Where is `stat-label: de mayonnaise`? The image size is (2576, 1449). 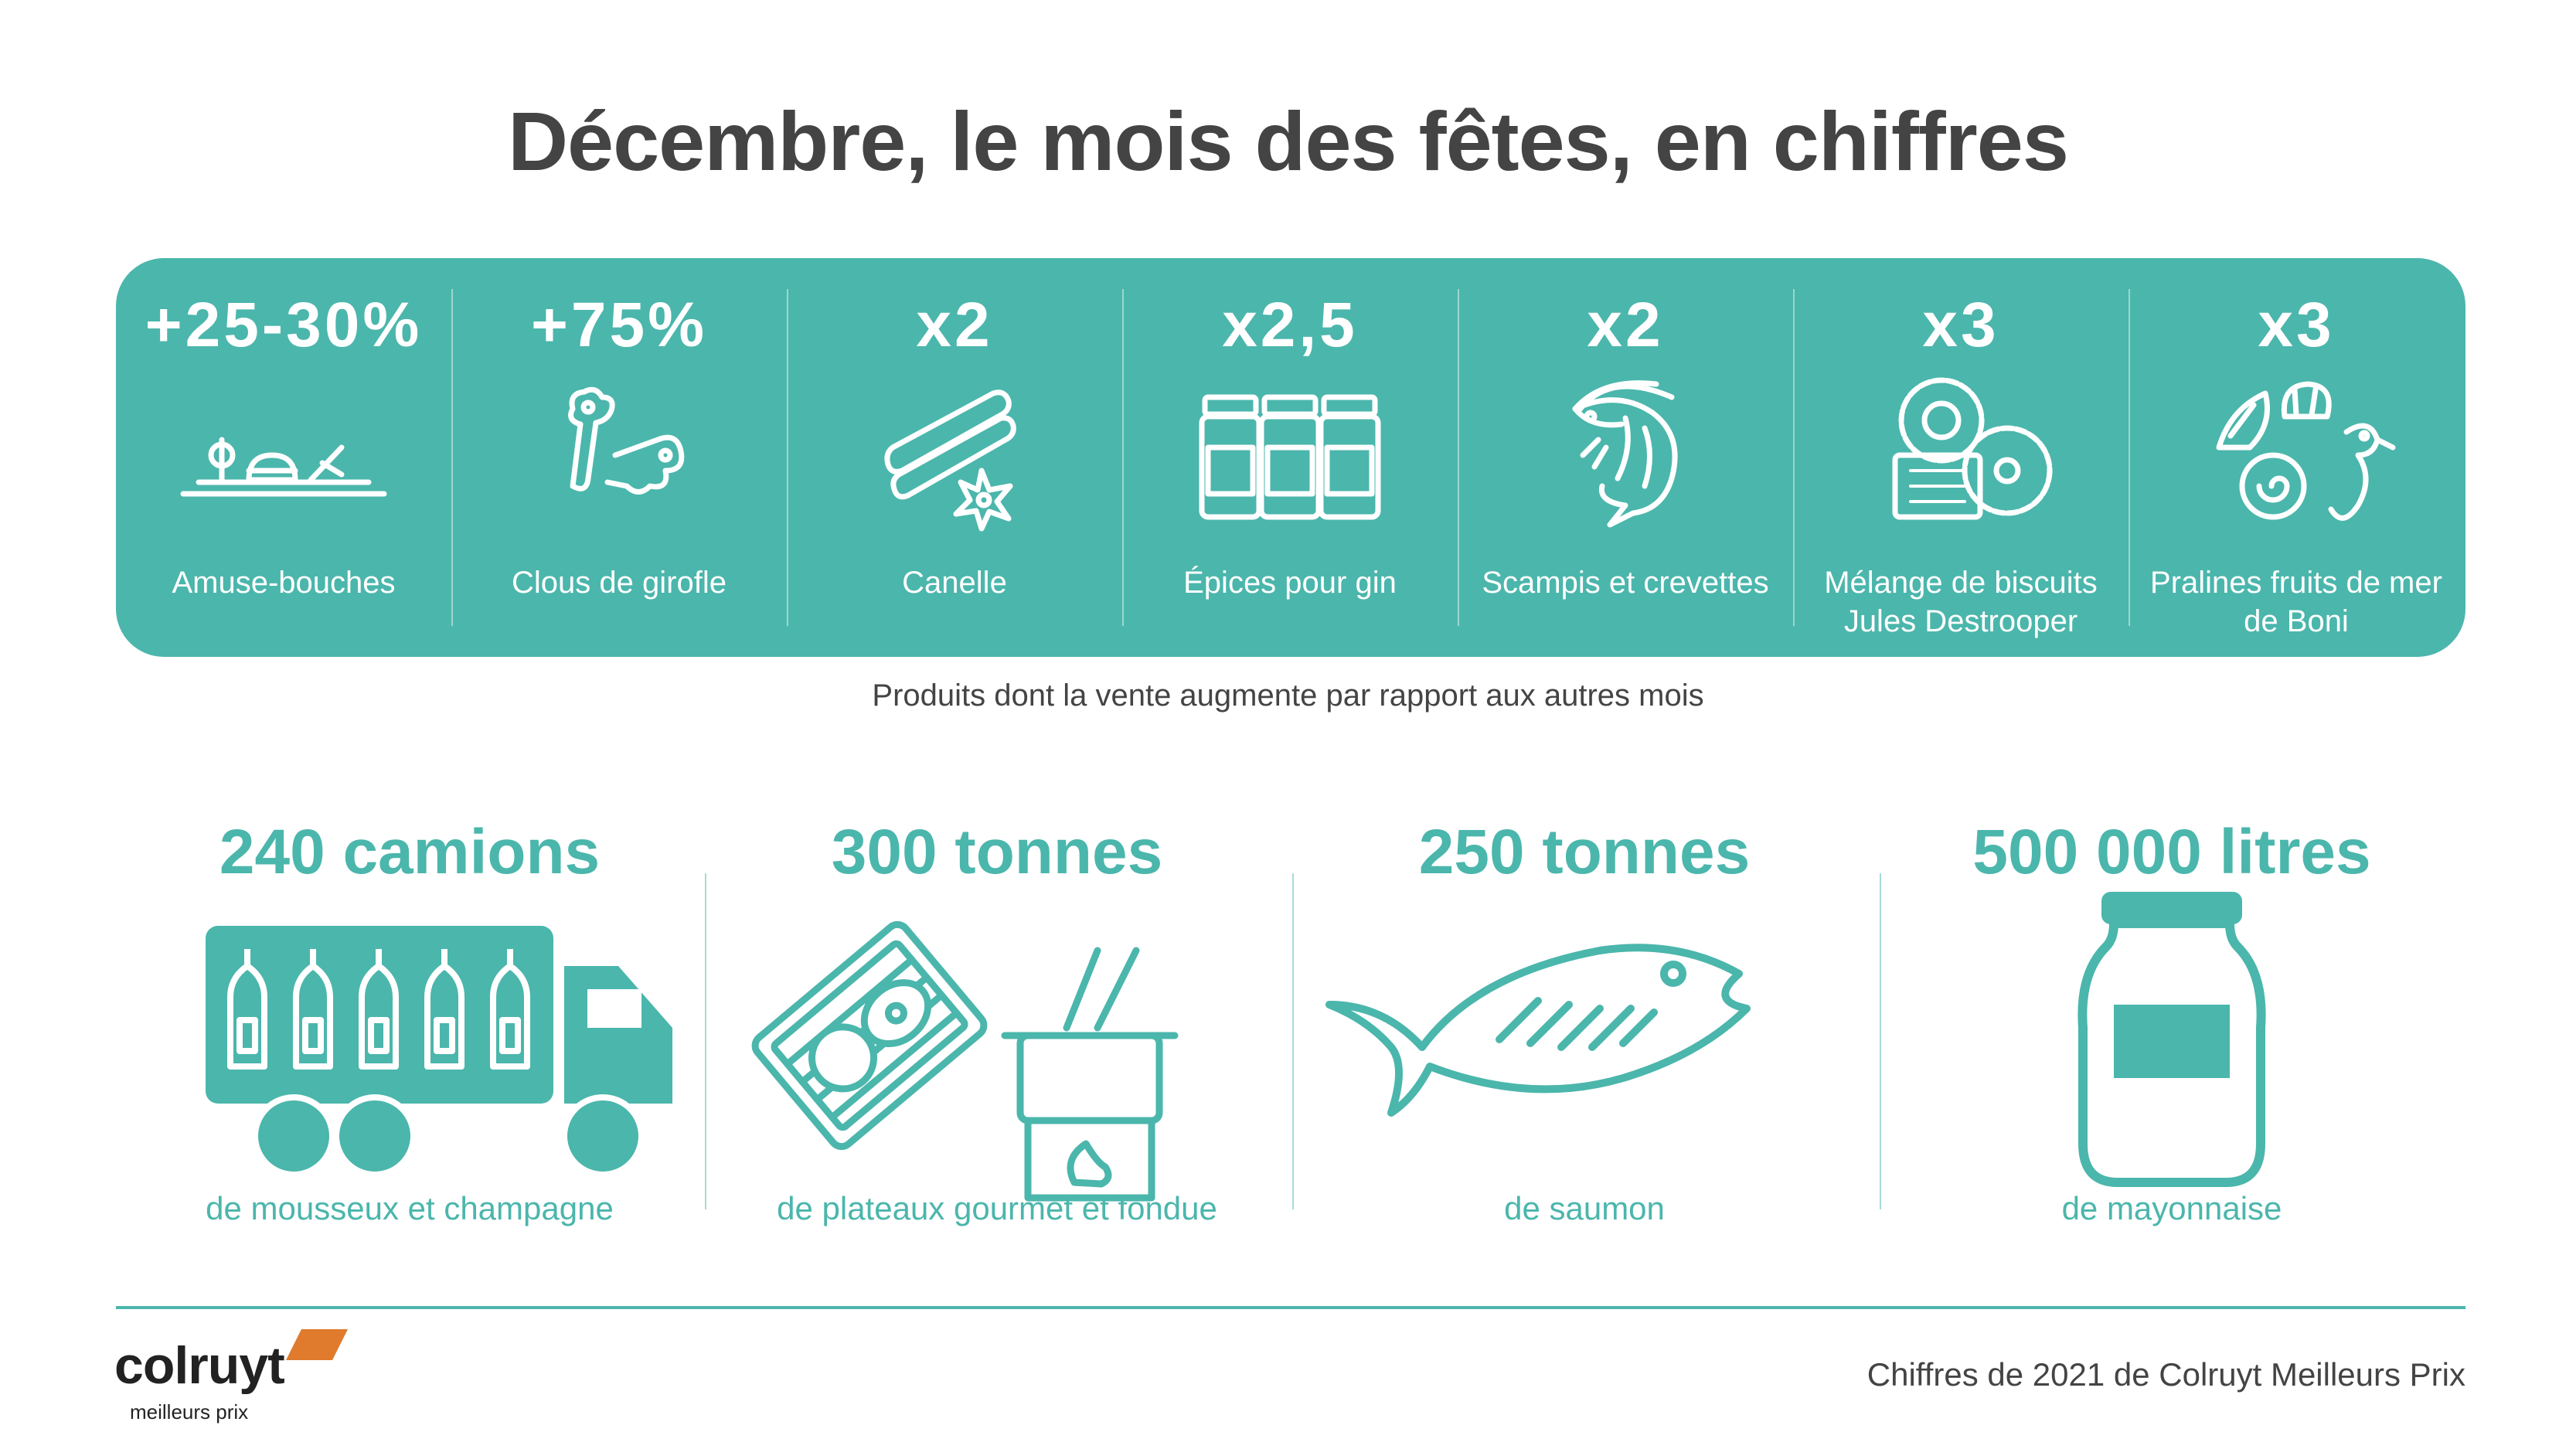
stat-label: de mayonnaise is located at coordinates (2171, 1208).